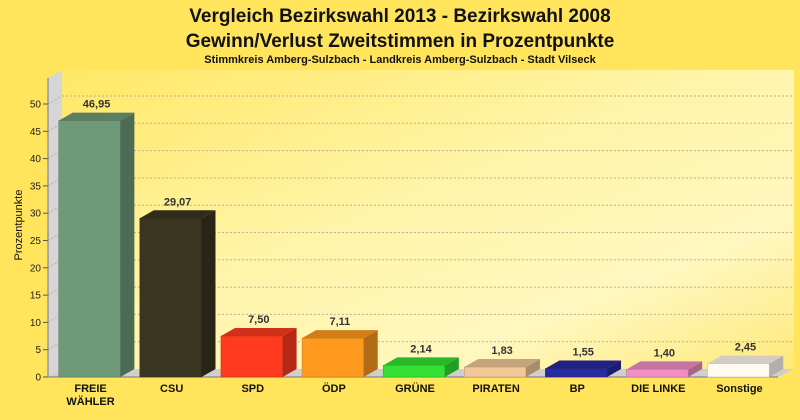 The image size is (800, 420). Describe the element at coordinates (501, 351) in the screenshot. I see `data-label: 1,83` at that location.